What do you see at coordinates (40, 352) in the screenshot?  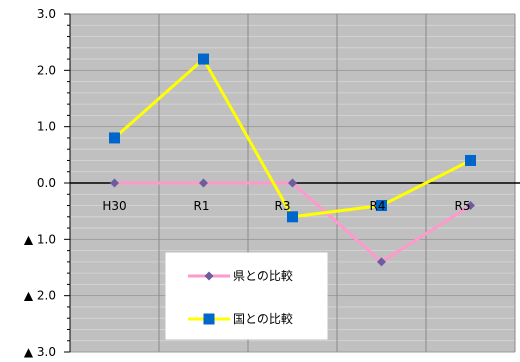 I see `y-tick-label: ▲ 3.0` at bounding box center [40, 352].